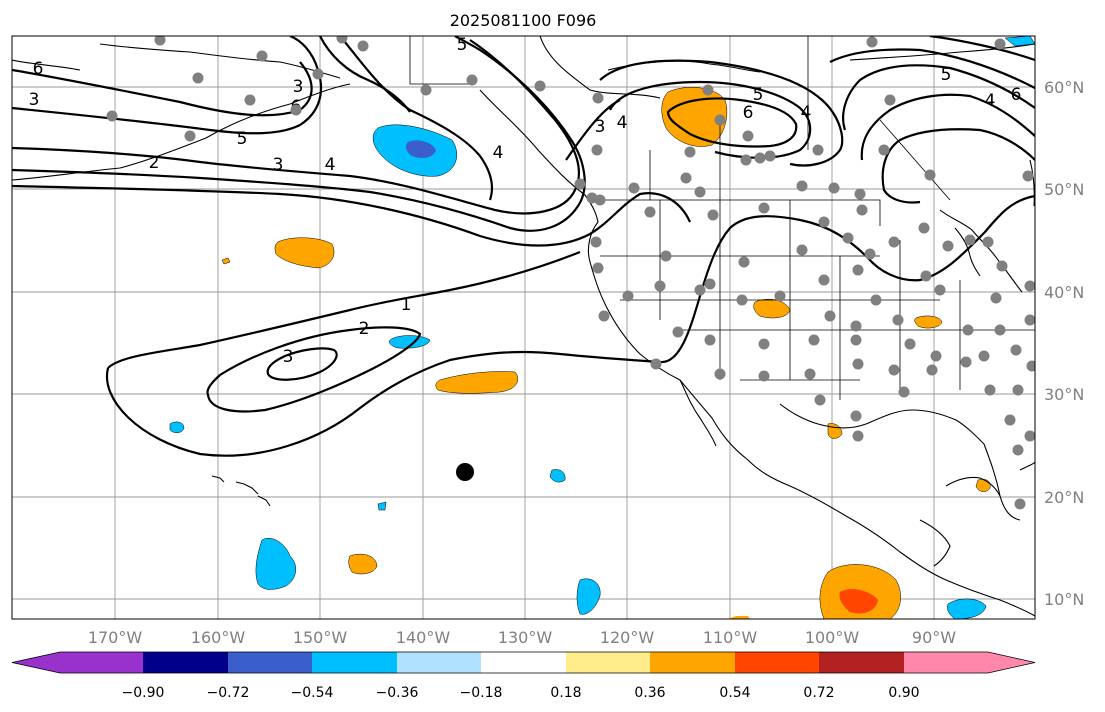  I want to click on lon-tick-label: 130°W, so click(525, 637).